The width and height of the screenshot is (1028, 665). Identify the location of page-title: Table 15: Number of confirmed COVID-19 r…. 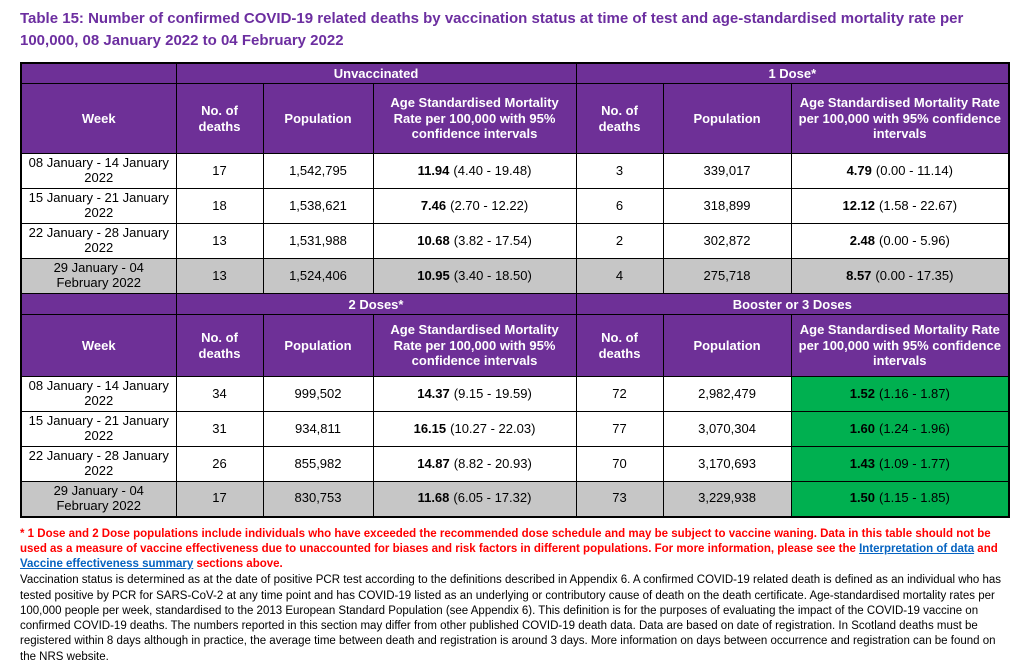
(492, 29).